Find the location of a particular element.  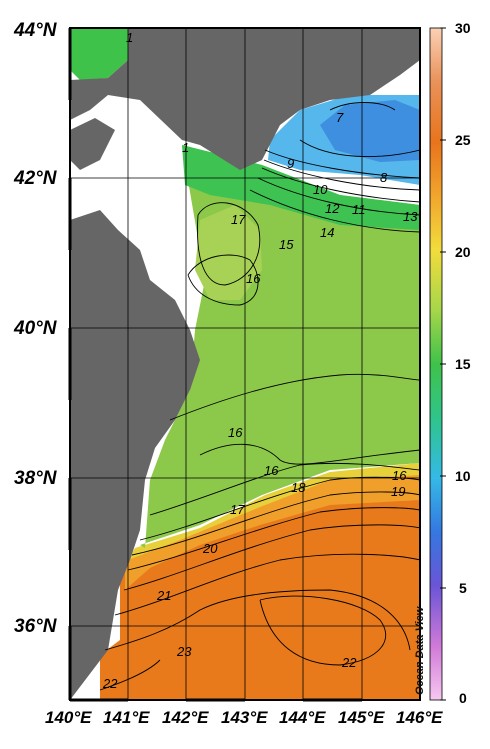

lon-label-142: 142°E is located at coordinates (185, 717).